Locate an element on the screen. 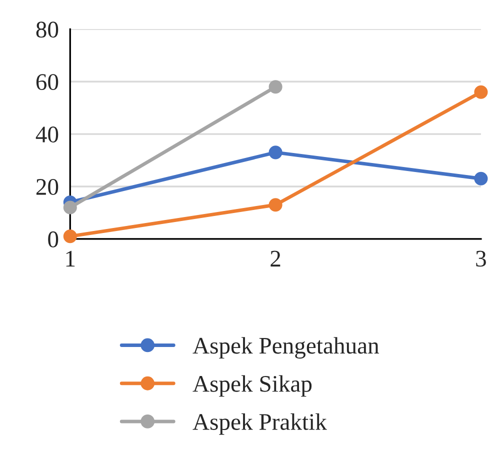 This screenshot has height=456, width=501. x-tick-label: 2 is located at coordinates (275, 258).